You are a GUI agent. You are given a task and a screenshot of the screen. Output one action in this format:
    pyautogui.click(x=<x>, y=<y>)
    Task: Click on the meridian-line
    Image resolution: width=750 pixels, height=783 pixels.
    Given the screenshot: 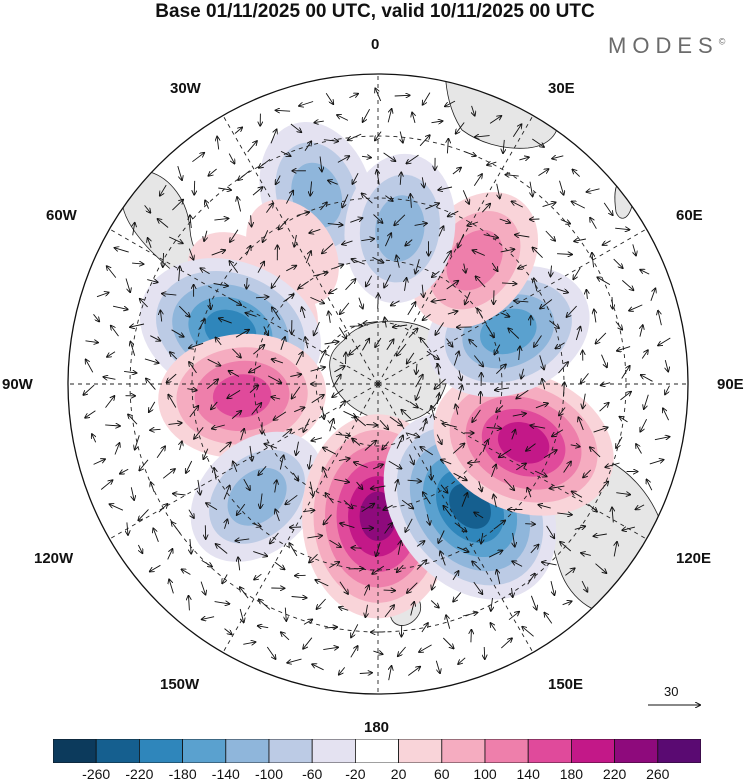 What is the action you would take?
    pyautogui.click(x=300, y=250)
    